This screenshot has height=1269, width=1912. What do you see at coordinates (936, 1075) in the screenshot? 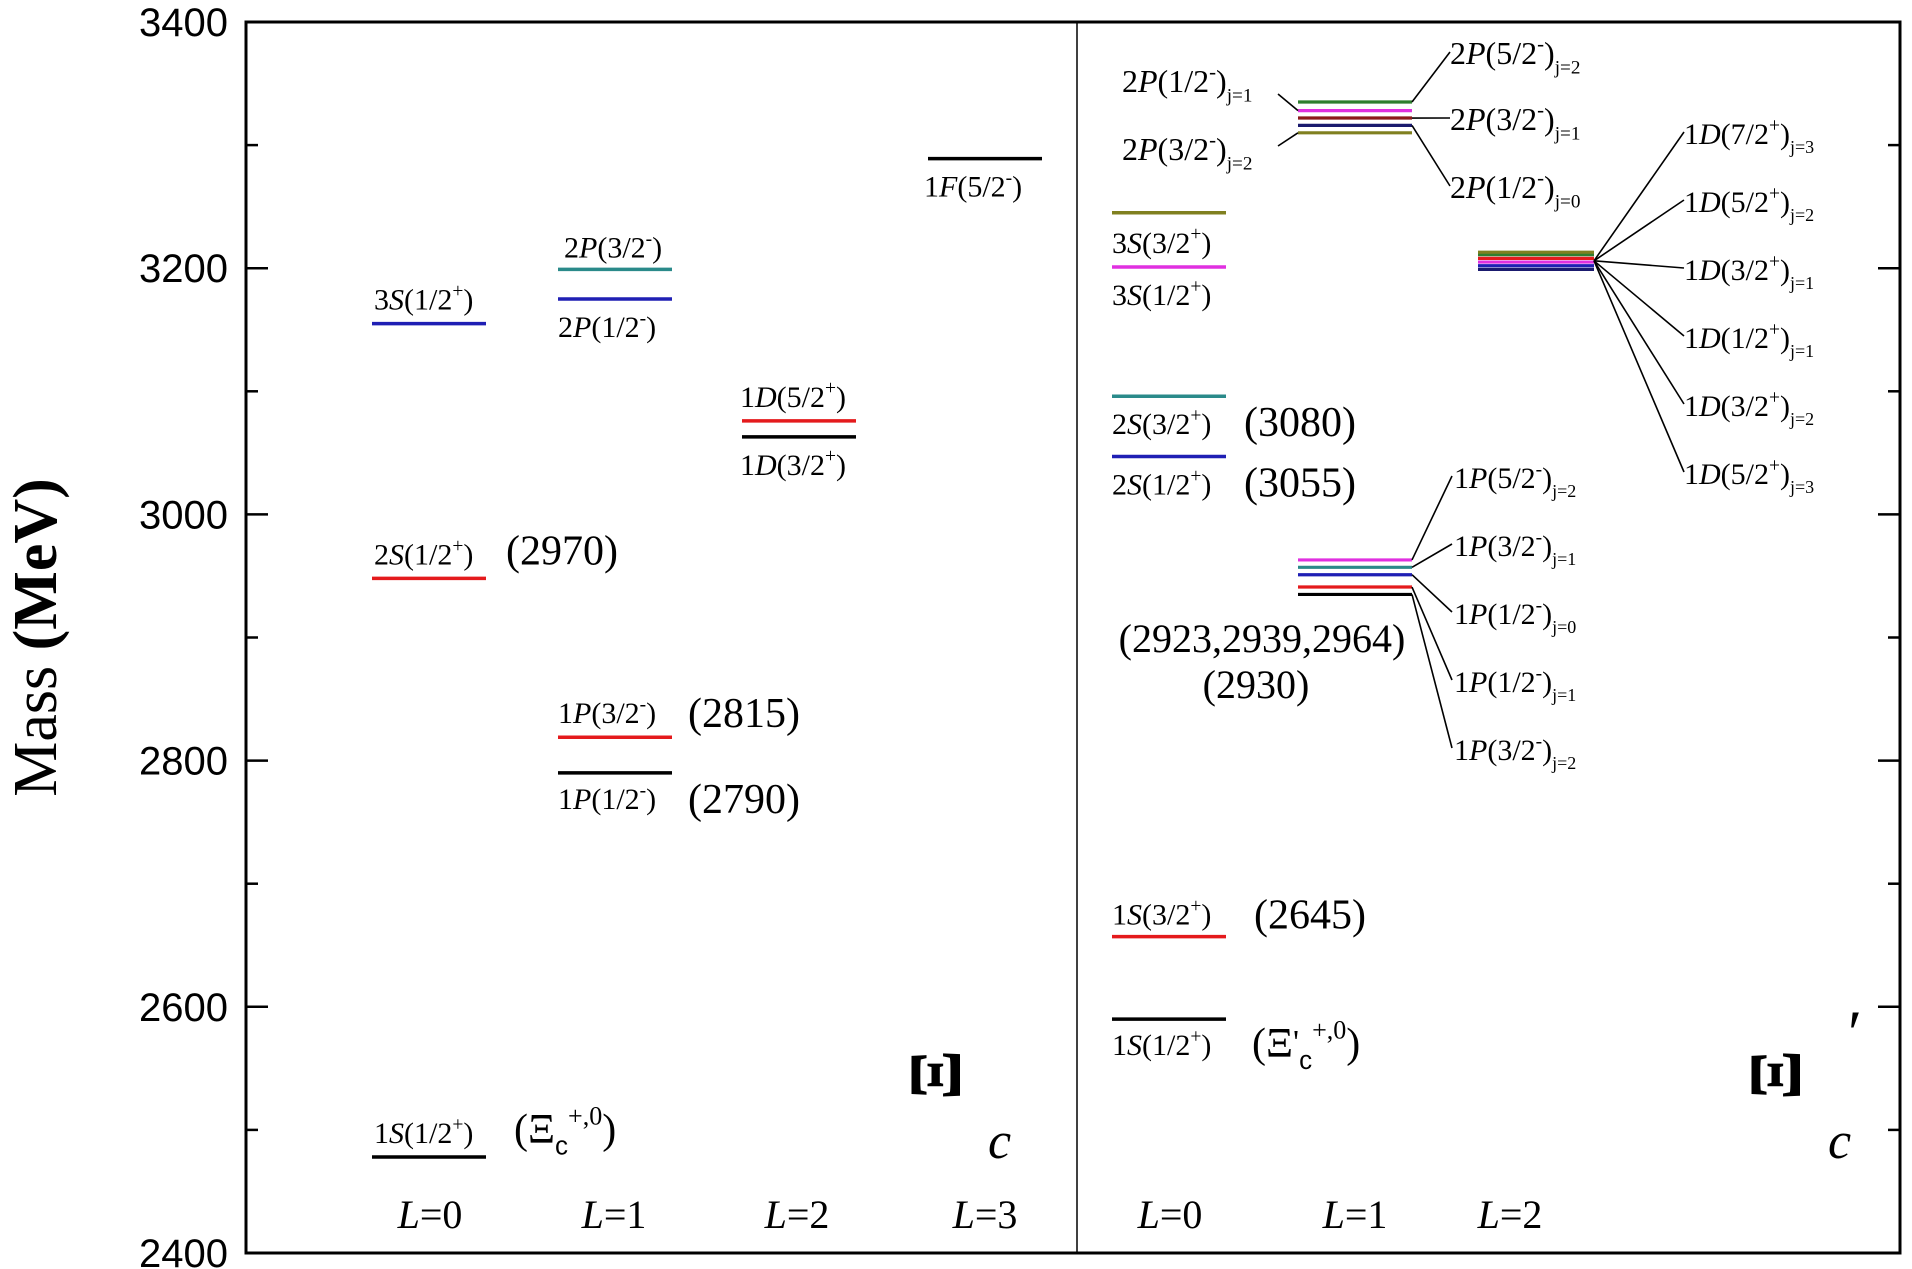
I see `panel-title-xi-c: Ξ` at bounding box center [936, 1075].